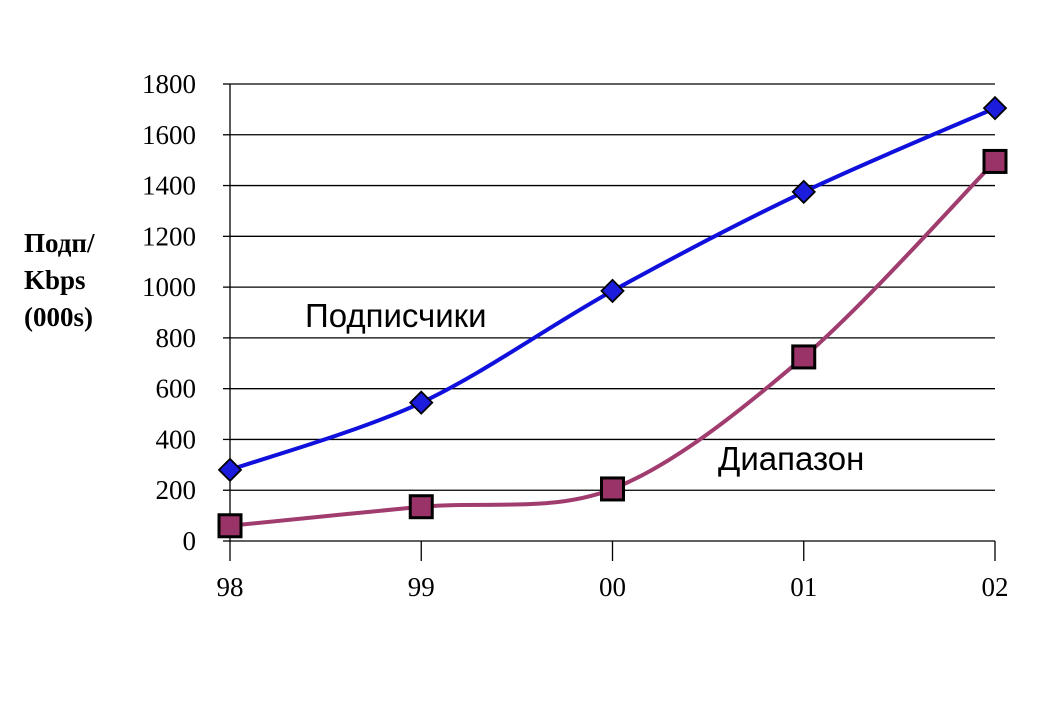 This screenshot has width=1062, height=722. I want to click on x-tick-label: 00, so click(612, 587).